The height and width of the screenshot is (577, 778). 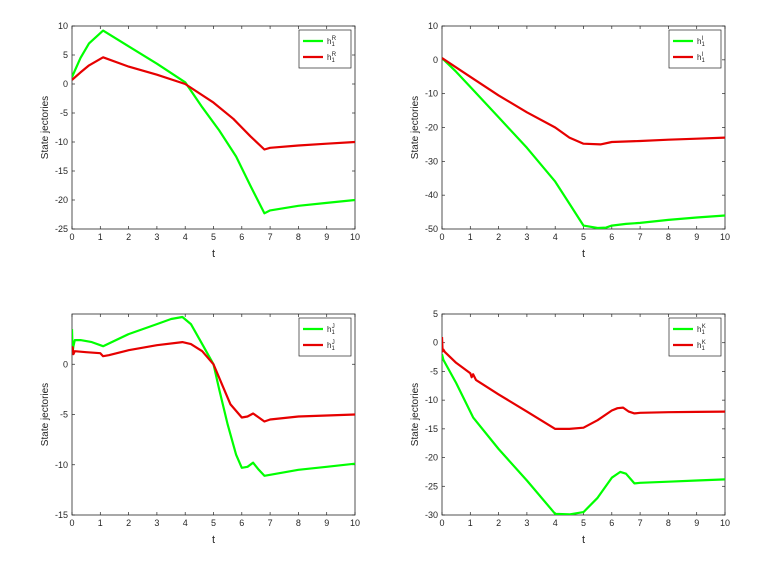 What do you see at coordinates (431, 229) in the screenshot?
I see `y-tick-label: -50` at bounding box center [431, 229].